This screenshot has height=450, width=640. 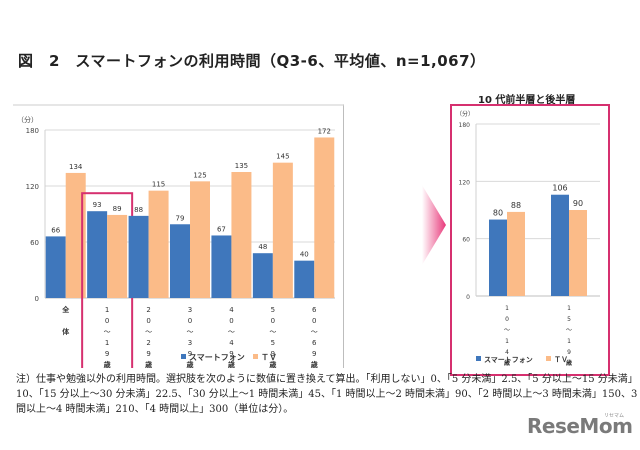 I want to click on y-axis-unit: （分）, so click(x=27, y=119).